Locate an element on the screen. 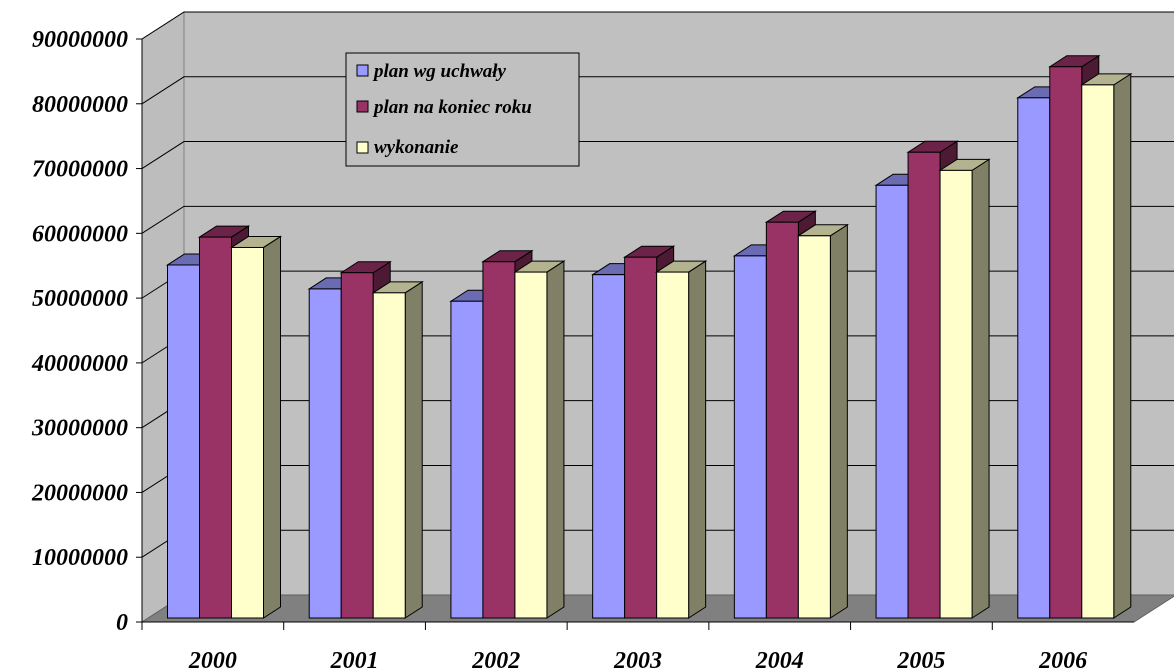 This screenshot has width=1174, height=672. x-tick-label: 2004 is located at coordinates (779, 660).